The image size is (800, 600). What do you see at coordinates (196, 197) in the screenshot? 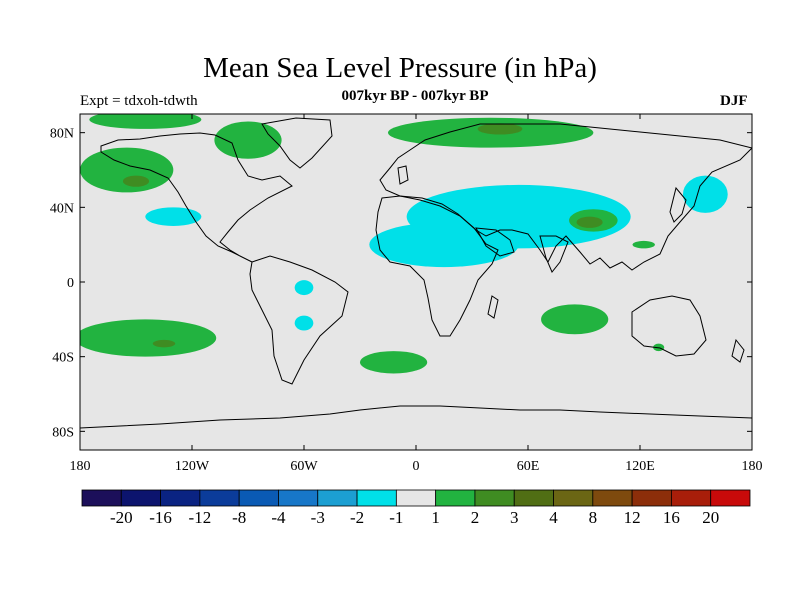
I see `coastline-north-america` at bounding box center [196, 197].